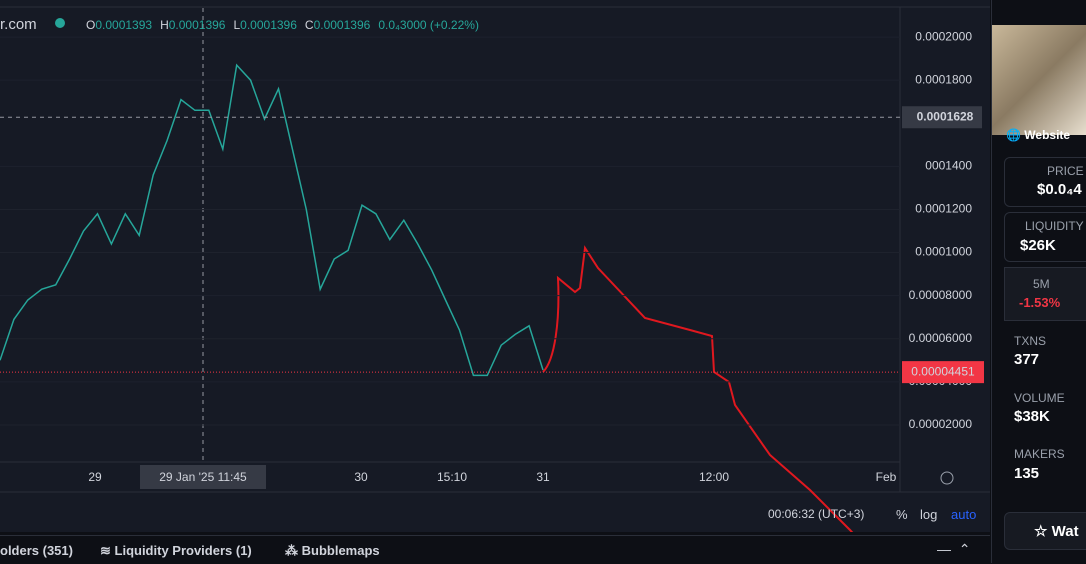 This screenshot has width=1086, height=564. What do you see at coordinates (495, 549) in the screenshot?
I see `tab-bar` at bounding box center [495, 549].